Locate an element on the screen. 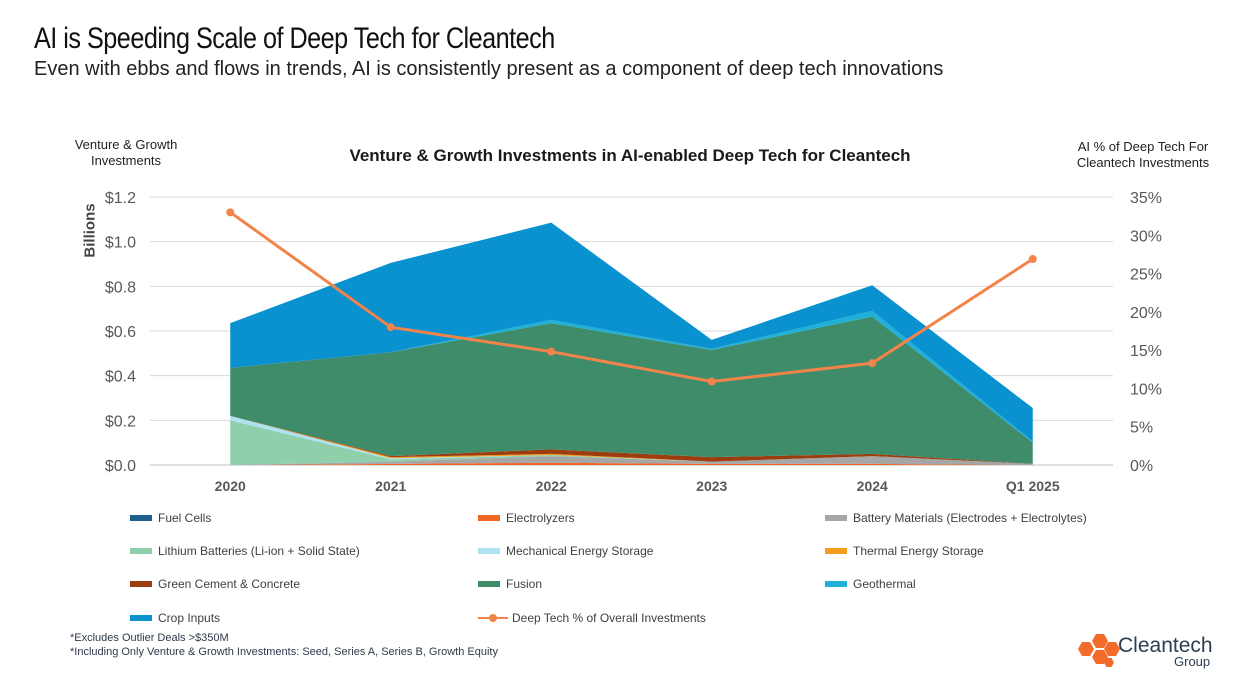 This screenshot has width=1241, height=674. area-lithium-batteries-li-ion-solid-state is located at coordinates (631, 442).